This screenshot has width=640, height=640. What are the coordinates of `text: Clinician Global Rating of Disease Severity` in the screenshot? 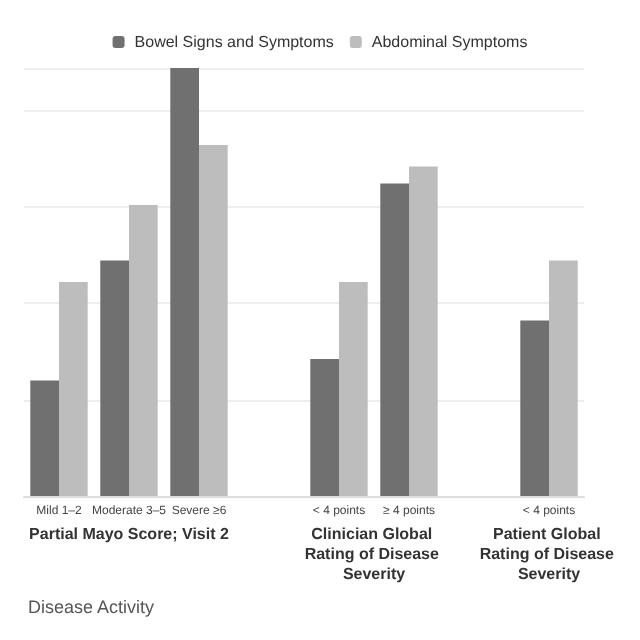 It's located at (374, 554).